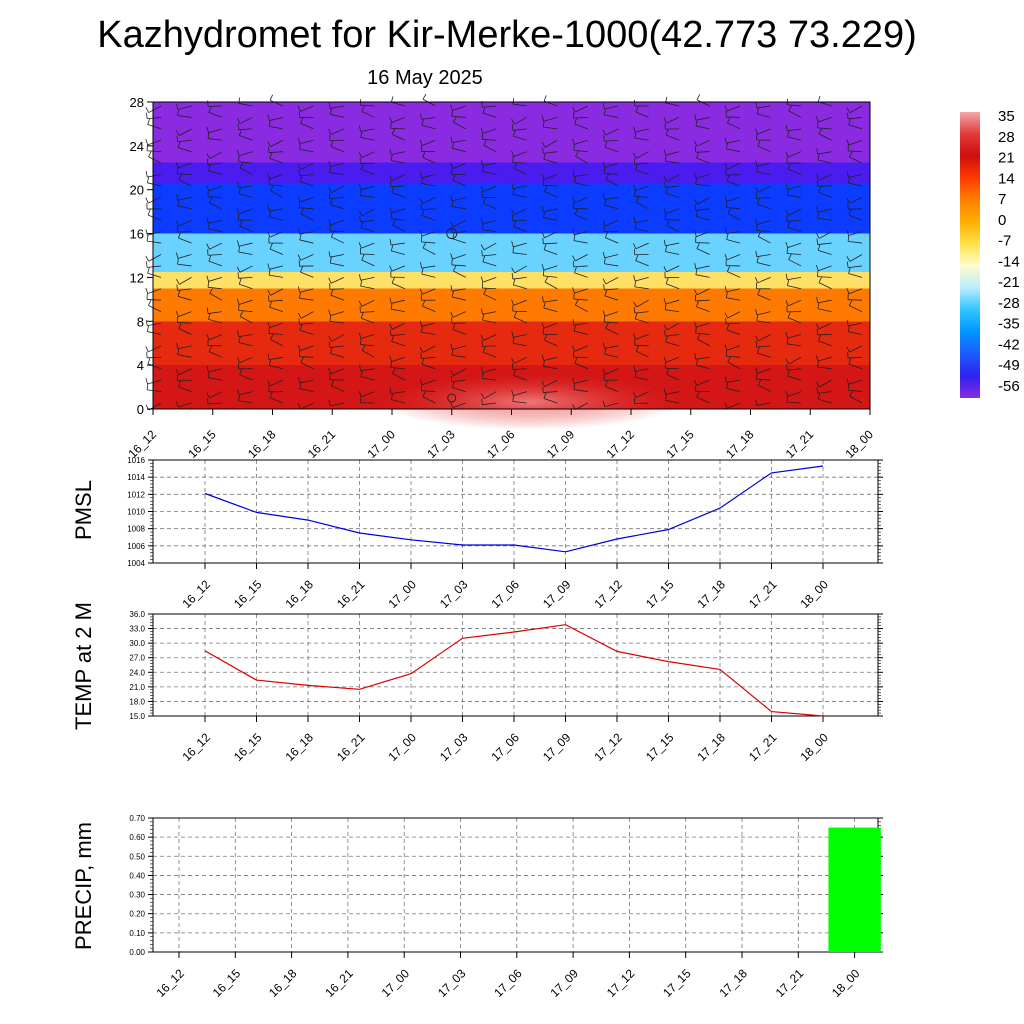  Describe the element at coordinates (1006, 158) in the screenshot. I see `colorbar-label: 21` at that location.